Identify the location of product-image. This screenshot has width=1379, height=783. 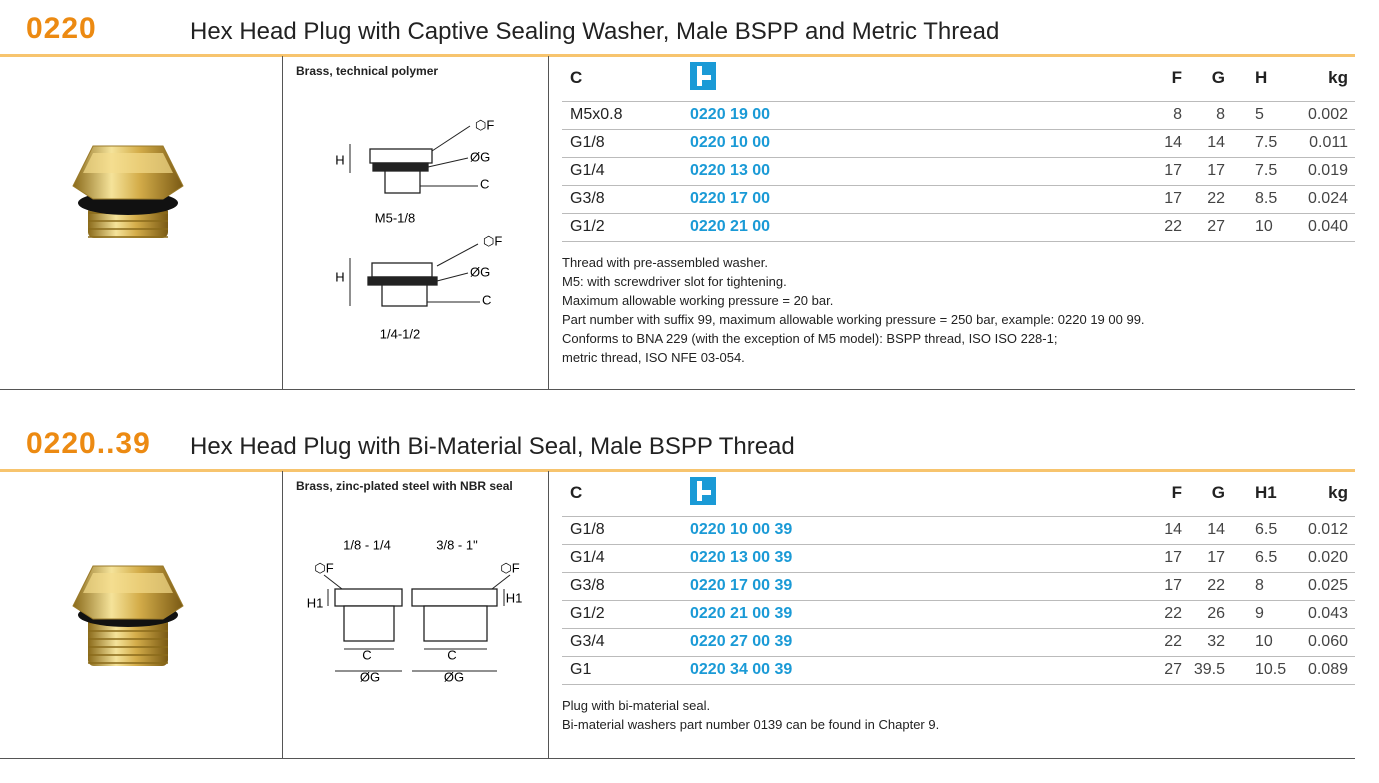
(128, 191).